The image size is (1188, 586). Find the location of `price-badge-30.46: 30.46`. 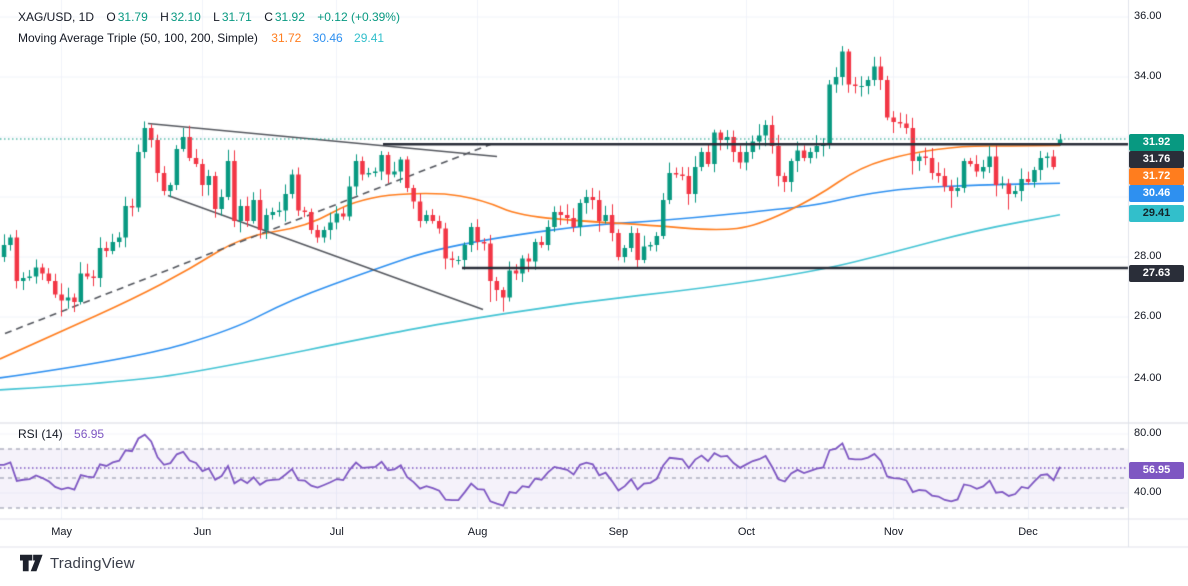

price-badge-30.46: 30.46 is located at coordinates (1156, 193).